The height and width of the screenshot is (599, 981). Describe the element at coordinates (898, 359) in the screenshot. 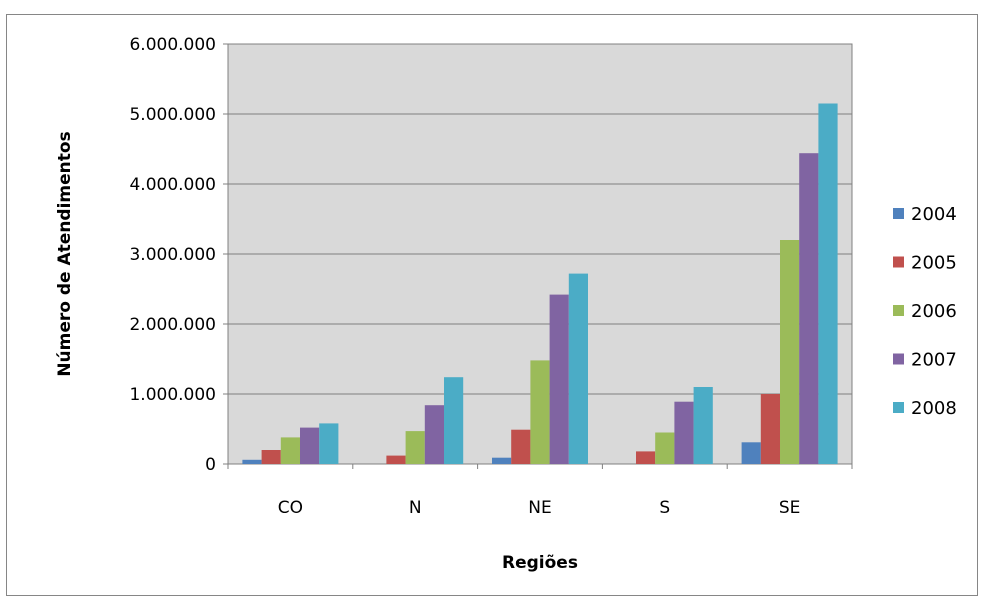

I see `legend-swatch-2007` at that location.